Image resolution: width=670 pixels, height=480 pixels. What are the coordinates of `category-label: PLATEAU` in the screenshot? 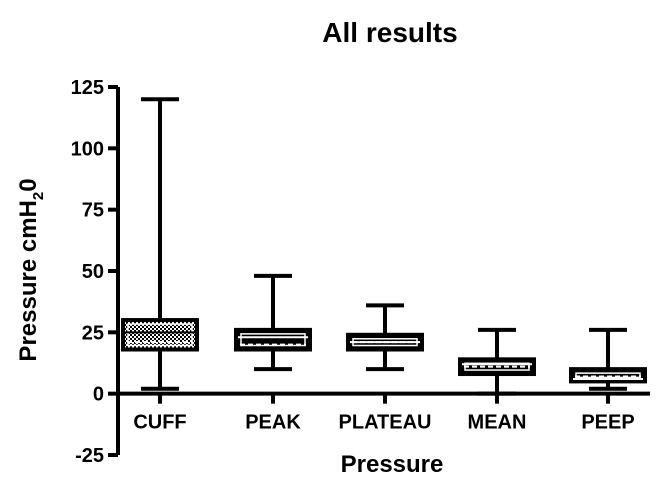 It's located at (385, 423).